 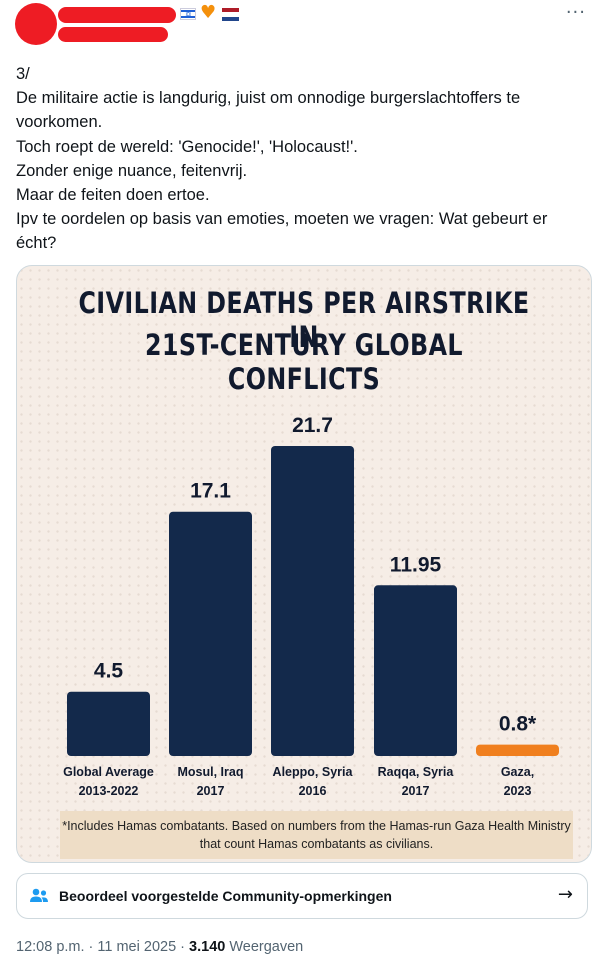 What do you see at coordinates (108, 772) in the screenshot?
I see `category-label: Global Average` at bounding box center [108, 772].